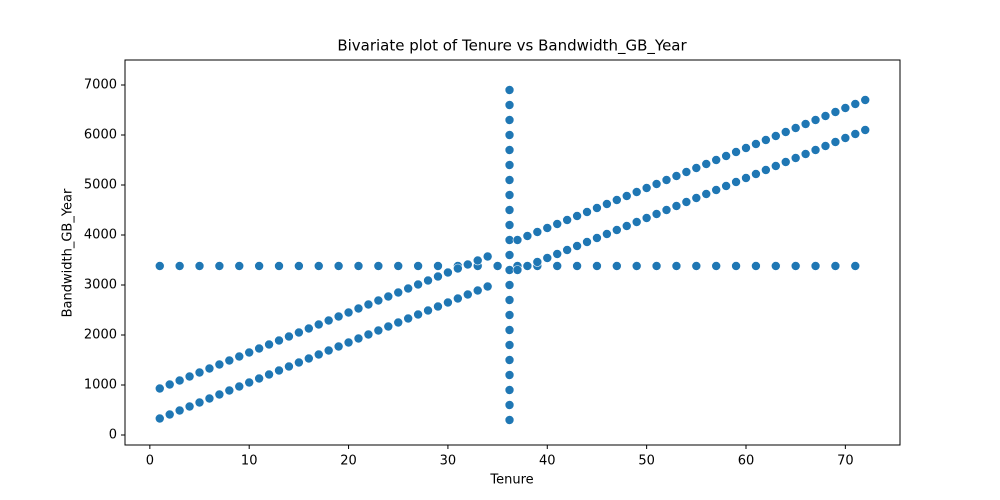 The height and width of the screenshot is (500, 1000). What do you see at coordinates (348, 461) in the screenshot?
I see `x-tick-label: 20` at bounding box center [348, 461].